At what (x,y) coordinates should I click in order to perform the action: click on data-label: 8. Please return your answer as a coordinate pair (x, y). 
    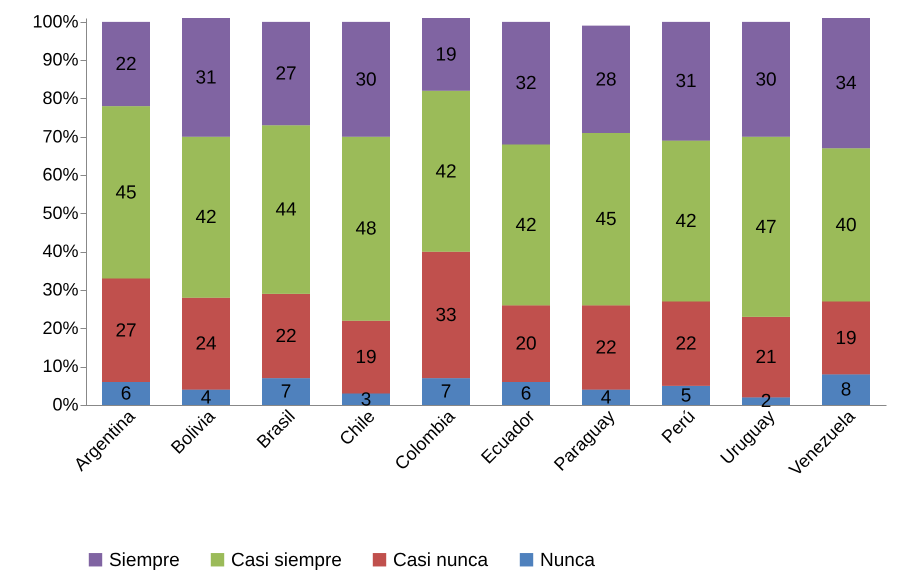
    Looking at the image, I should click on (846, 390).